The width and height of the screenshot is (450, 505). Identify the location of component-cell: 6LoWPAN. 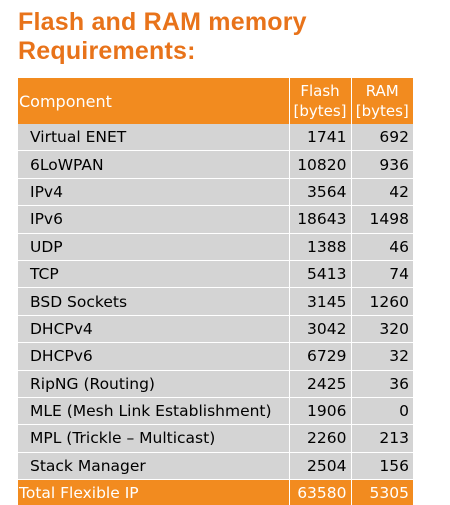
(153, 164).